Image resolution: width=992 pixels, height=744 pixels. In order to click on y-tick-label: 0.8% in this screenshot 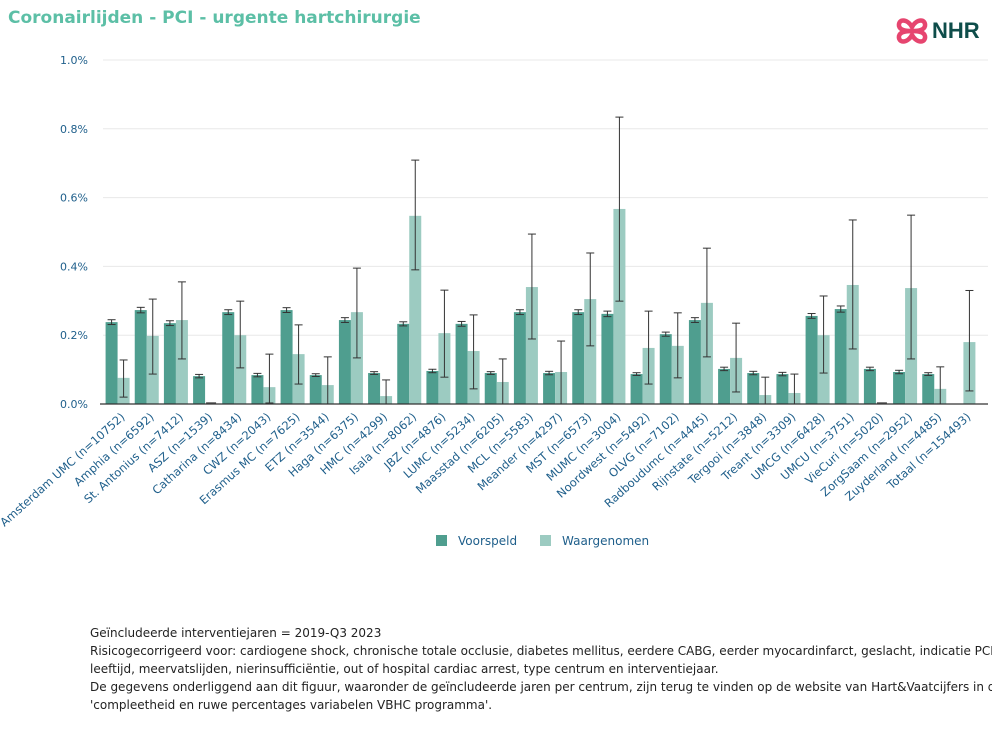, I will do `click(74, 129)`.